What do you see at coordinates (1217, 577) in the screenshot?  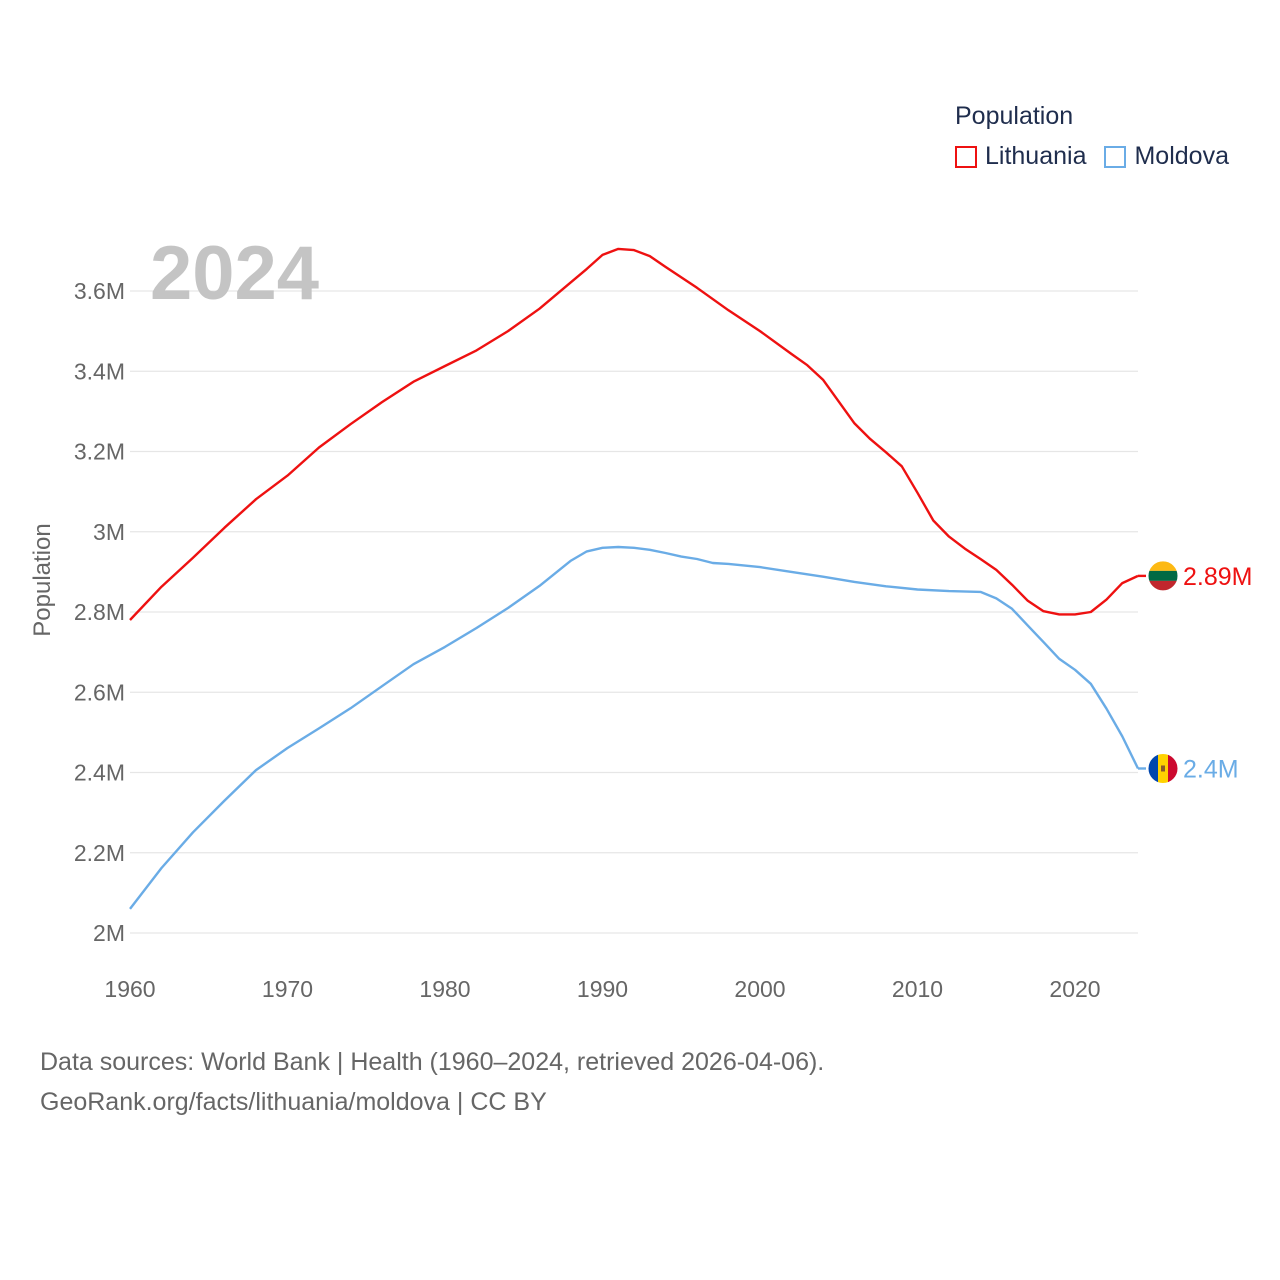 I see `end-value-label-lithuania: 2.89M` at bounding box center [1217, 577].